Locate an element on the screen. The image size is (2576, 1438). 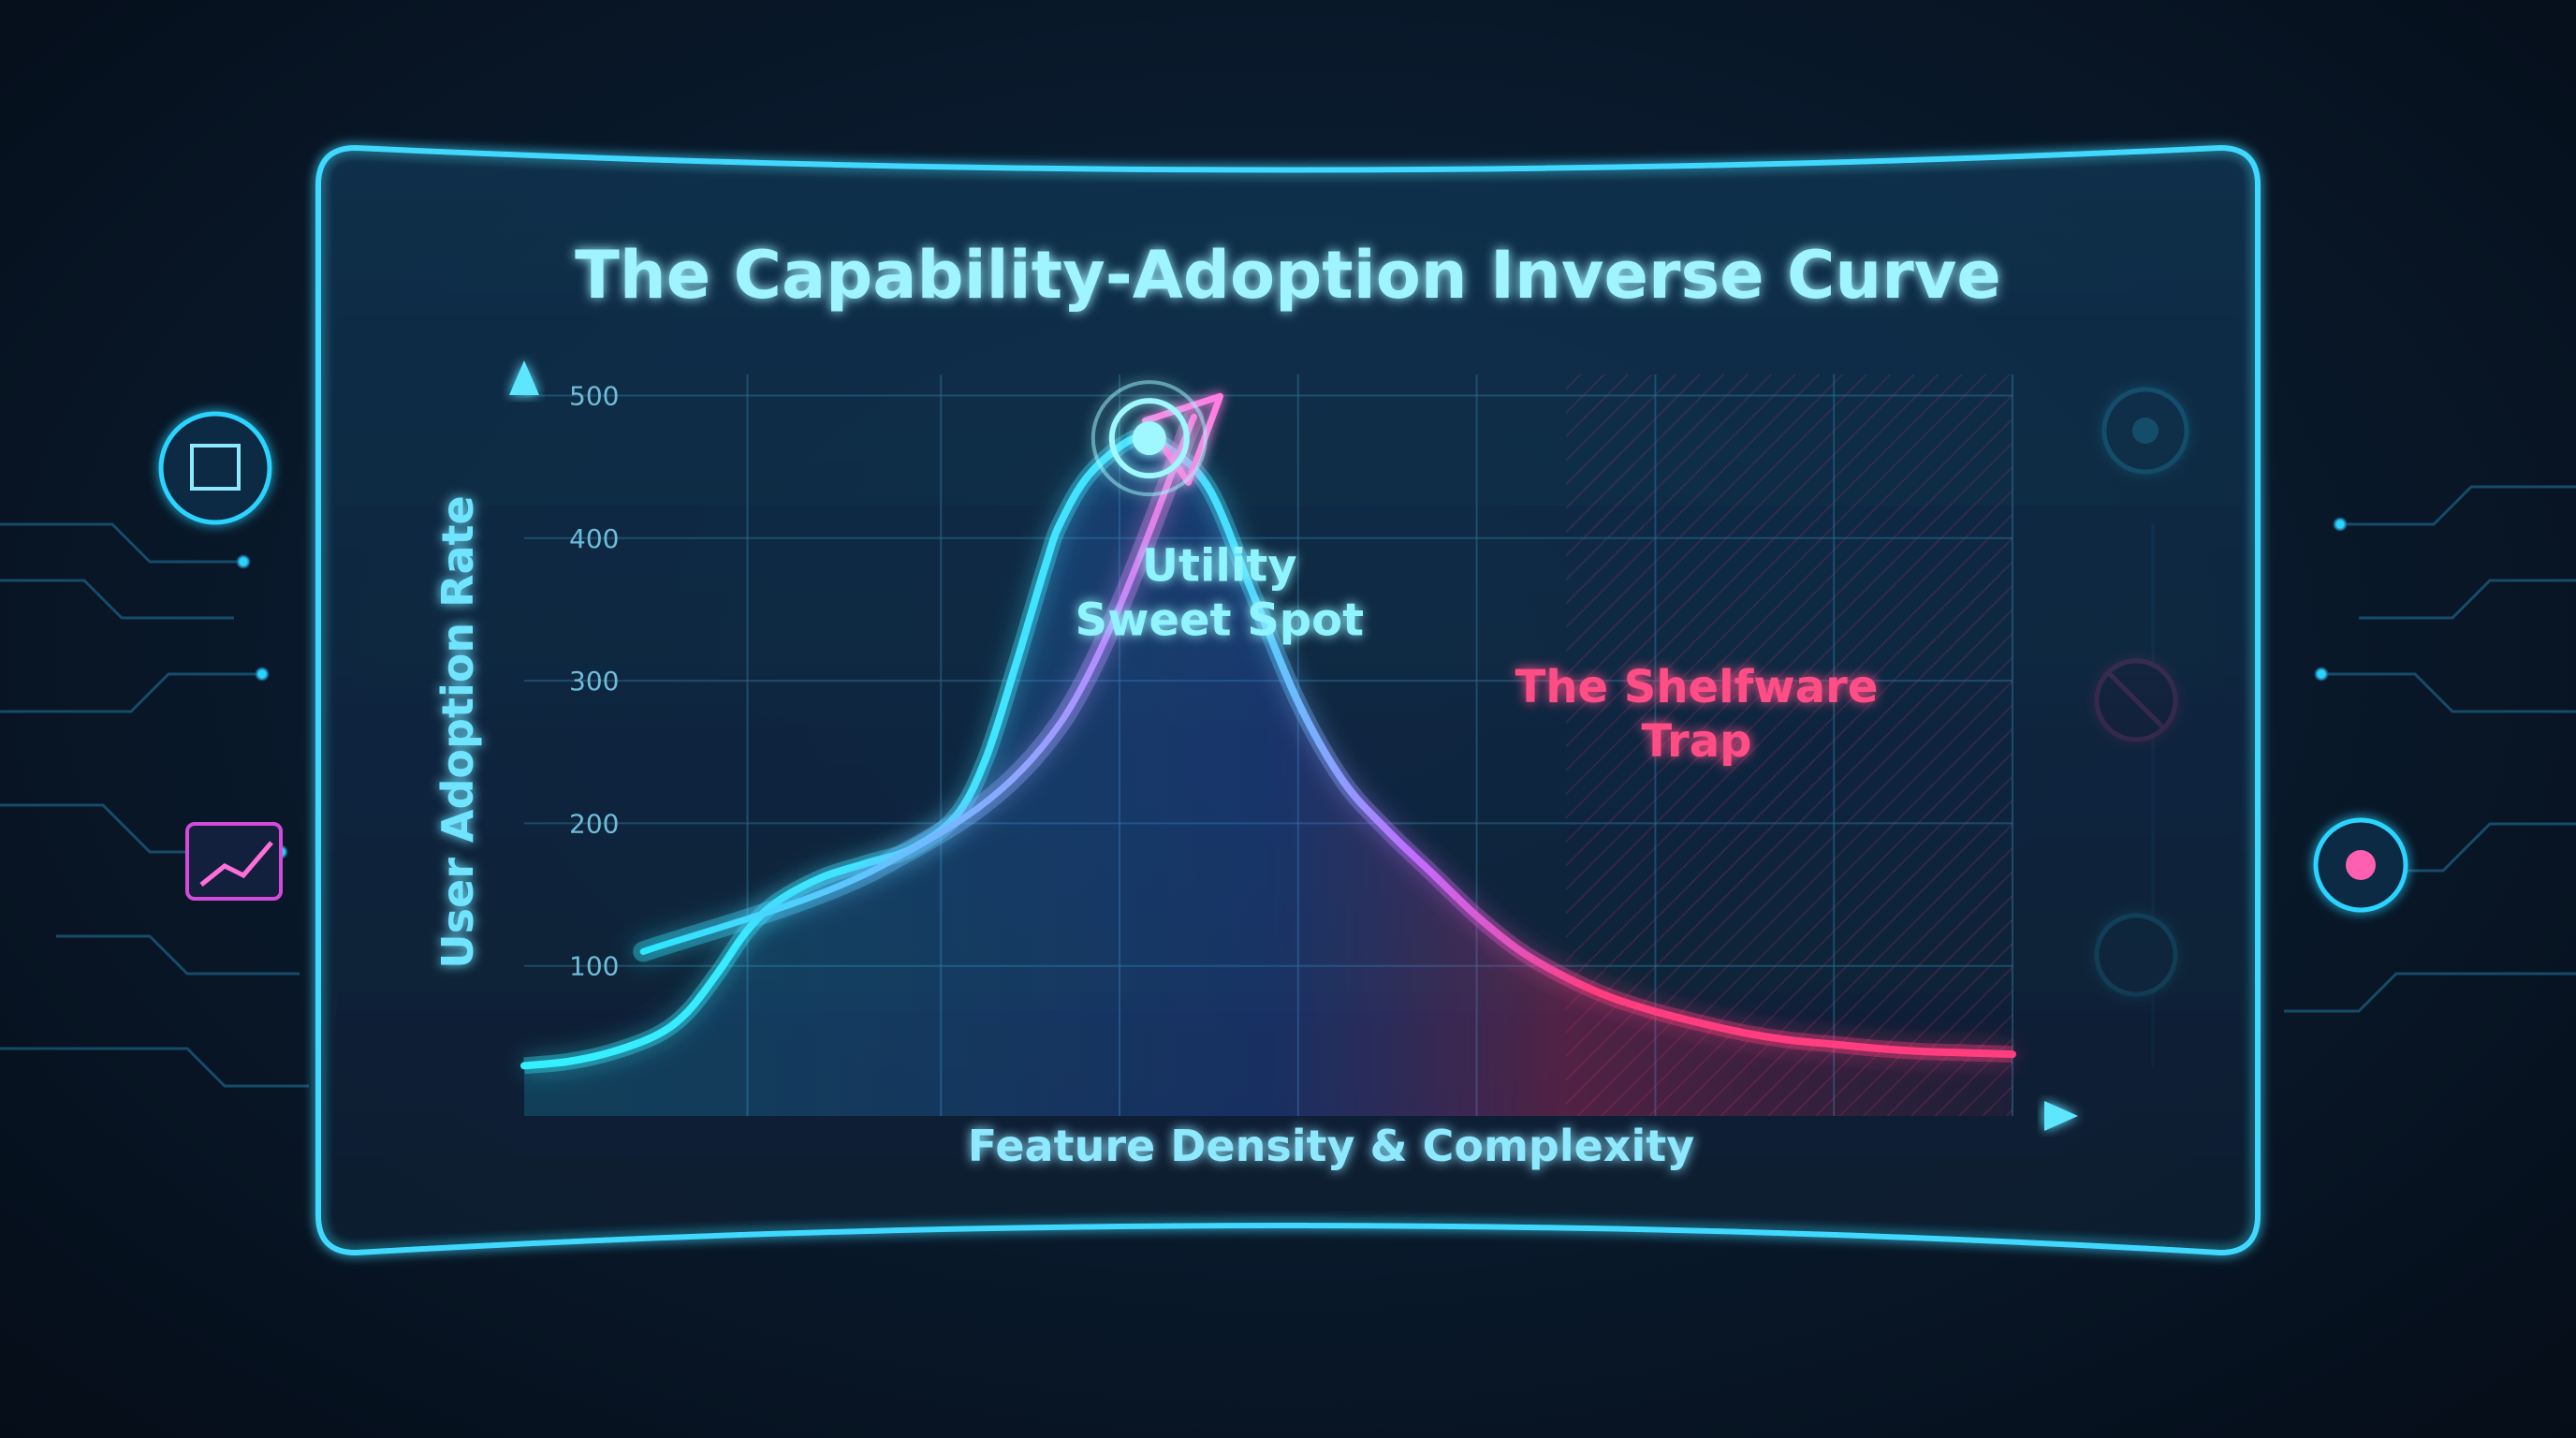
chart-title: The Capability-Adoption Inverse Curve is located at coordinates (1288, 275).